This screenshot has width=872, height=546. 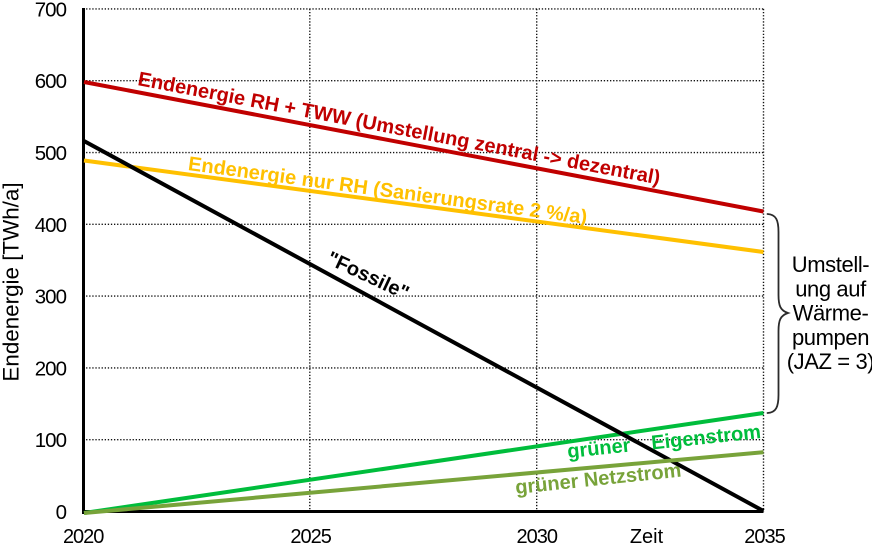 I want to click on svg-text: 100, so click(x=51, y=440).